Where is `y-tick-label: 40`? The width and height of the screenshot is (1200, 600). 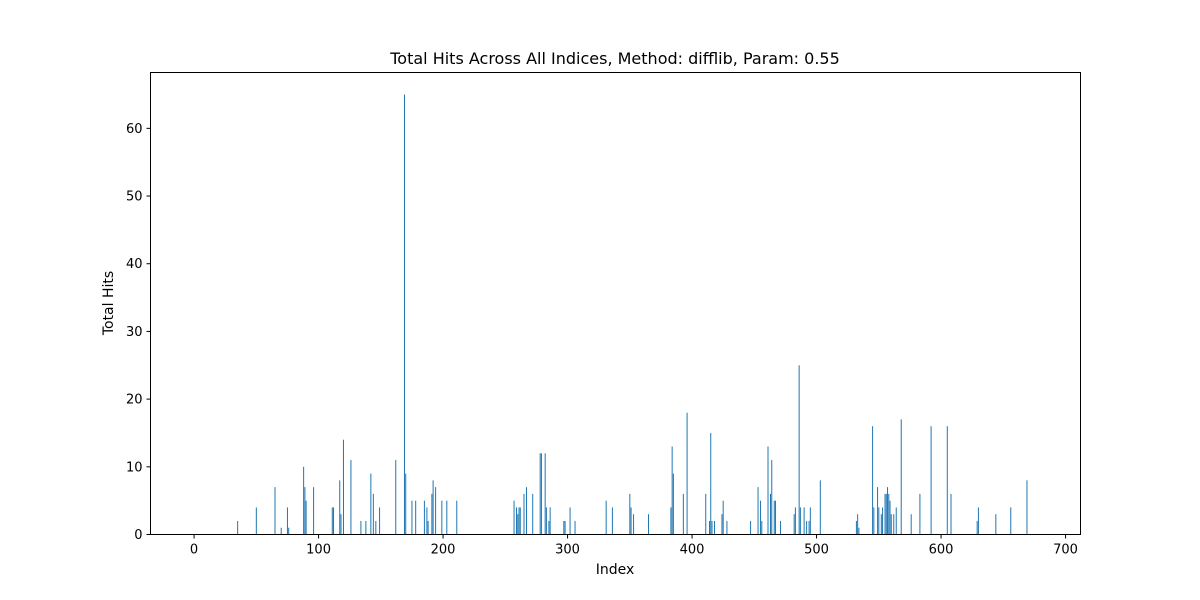 y-tick-label: 40 is located at coordinates (134, 264).